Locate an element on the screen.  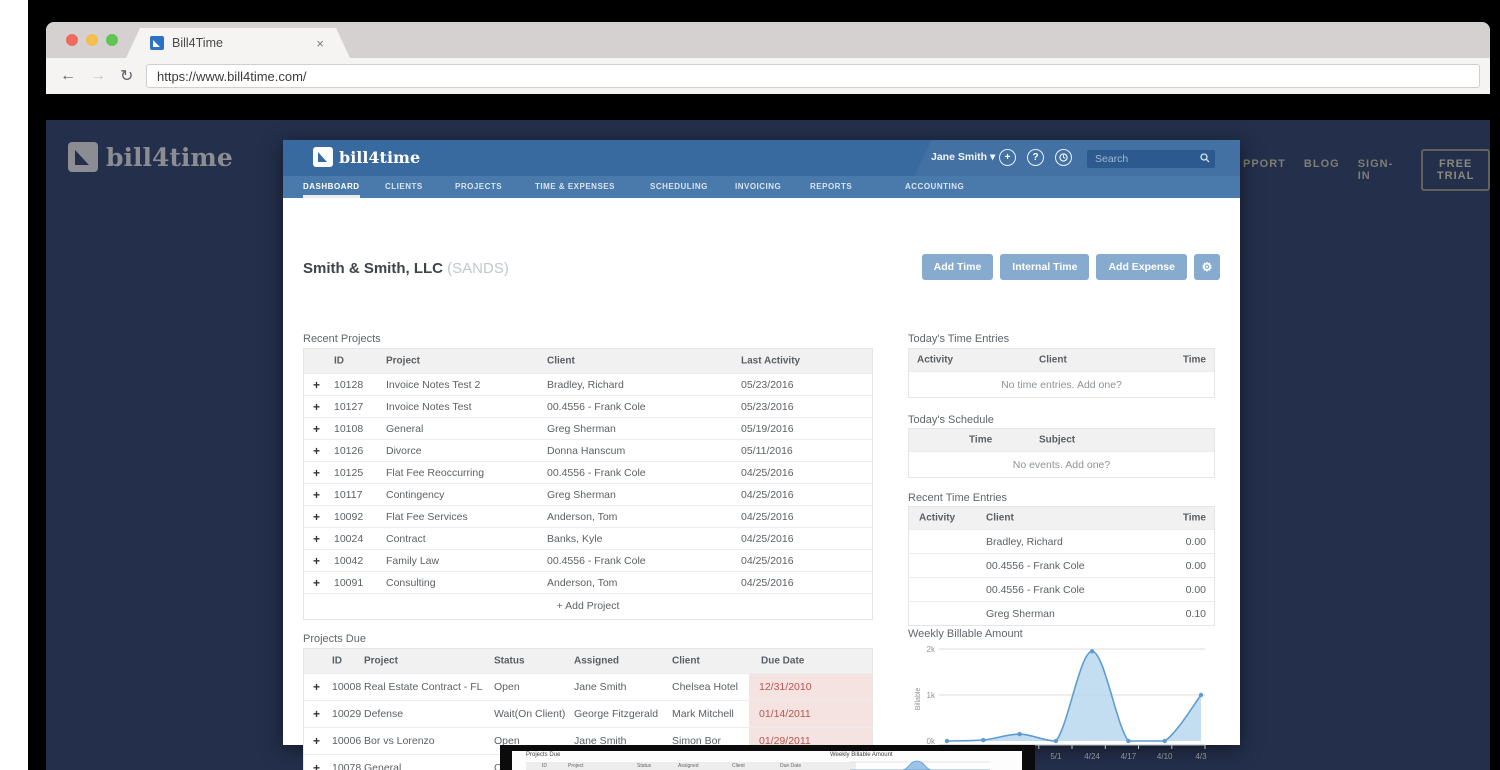
weekly-billable-title: Weekly Billable Amount is located at coordinates (965, 634).